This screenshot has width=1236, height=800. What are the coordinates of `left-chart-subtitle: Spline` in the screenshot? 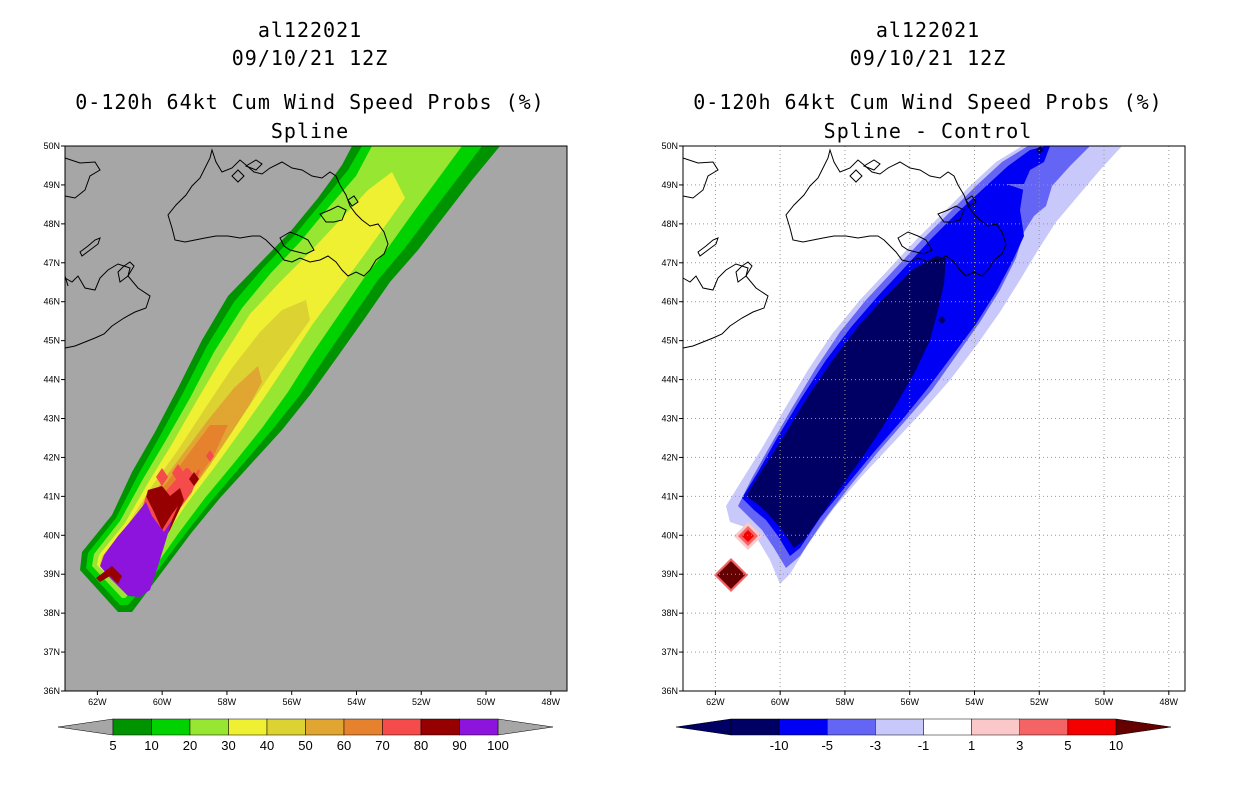 It's located at (310, 131).